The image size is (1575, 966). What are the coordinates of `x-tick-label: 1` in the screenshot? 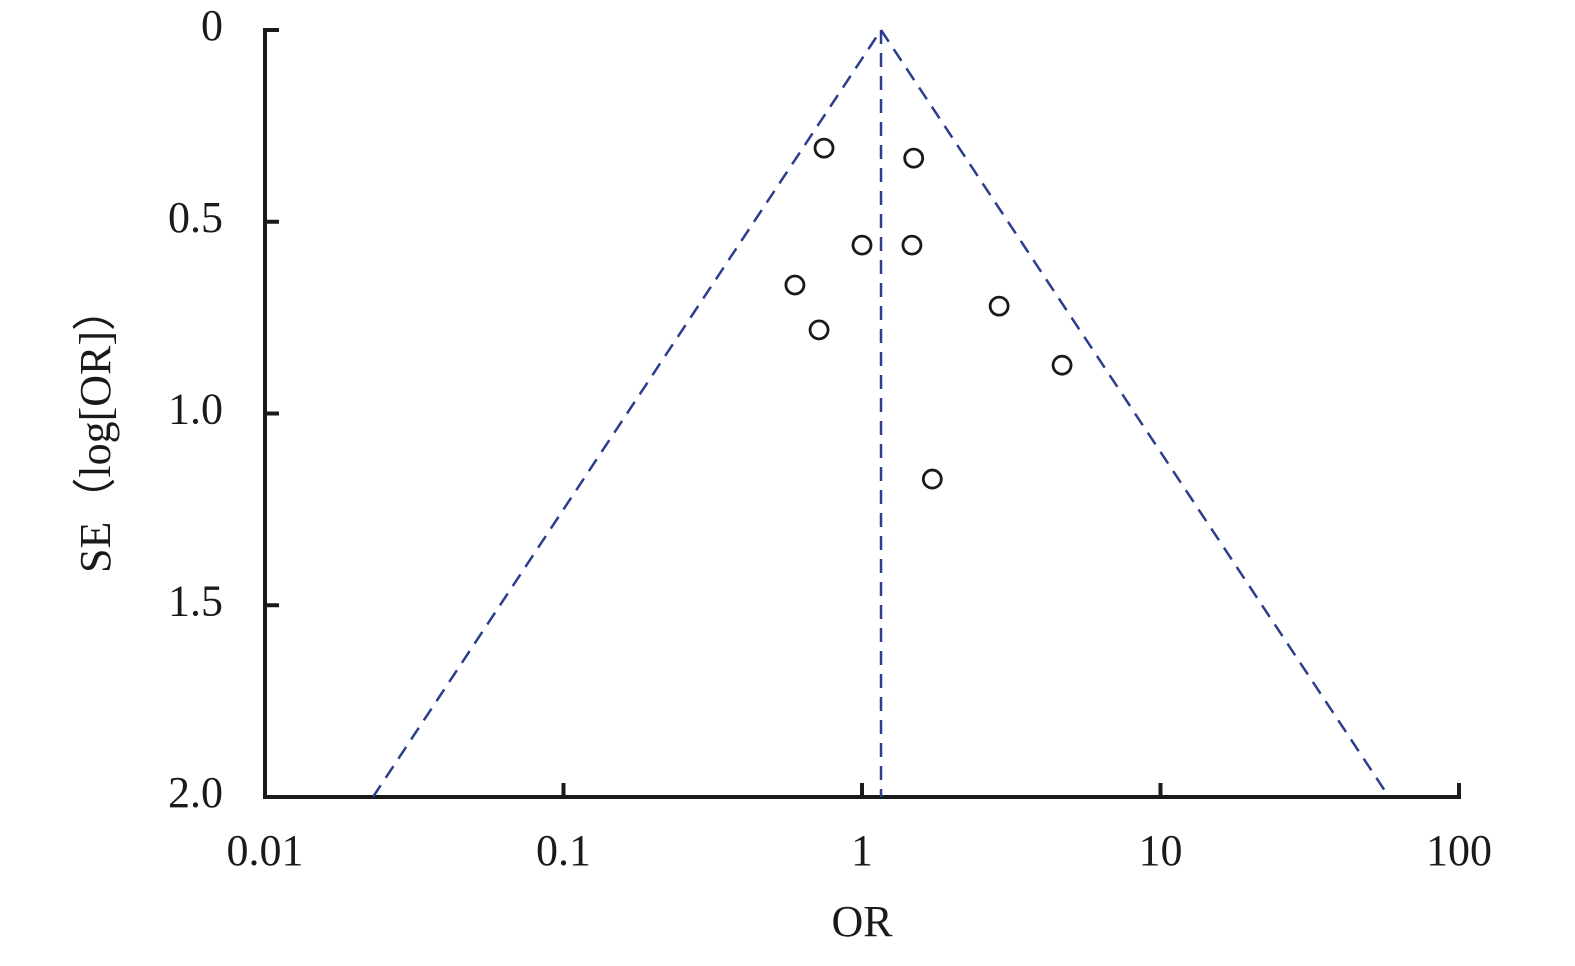 It's located at (862, 850).